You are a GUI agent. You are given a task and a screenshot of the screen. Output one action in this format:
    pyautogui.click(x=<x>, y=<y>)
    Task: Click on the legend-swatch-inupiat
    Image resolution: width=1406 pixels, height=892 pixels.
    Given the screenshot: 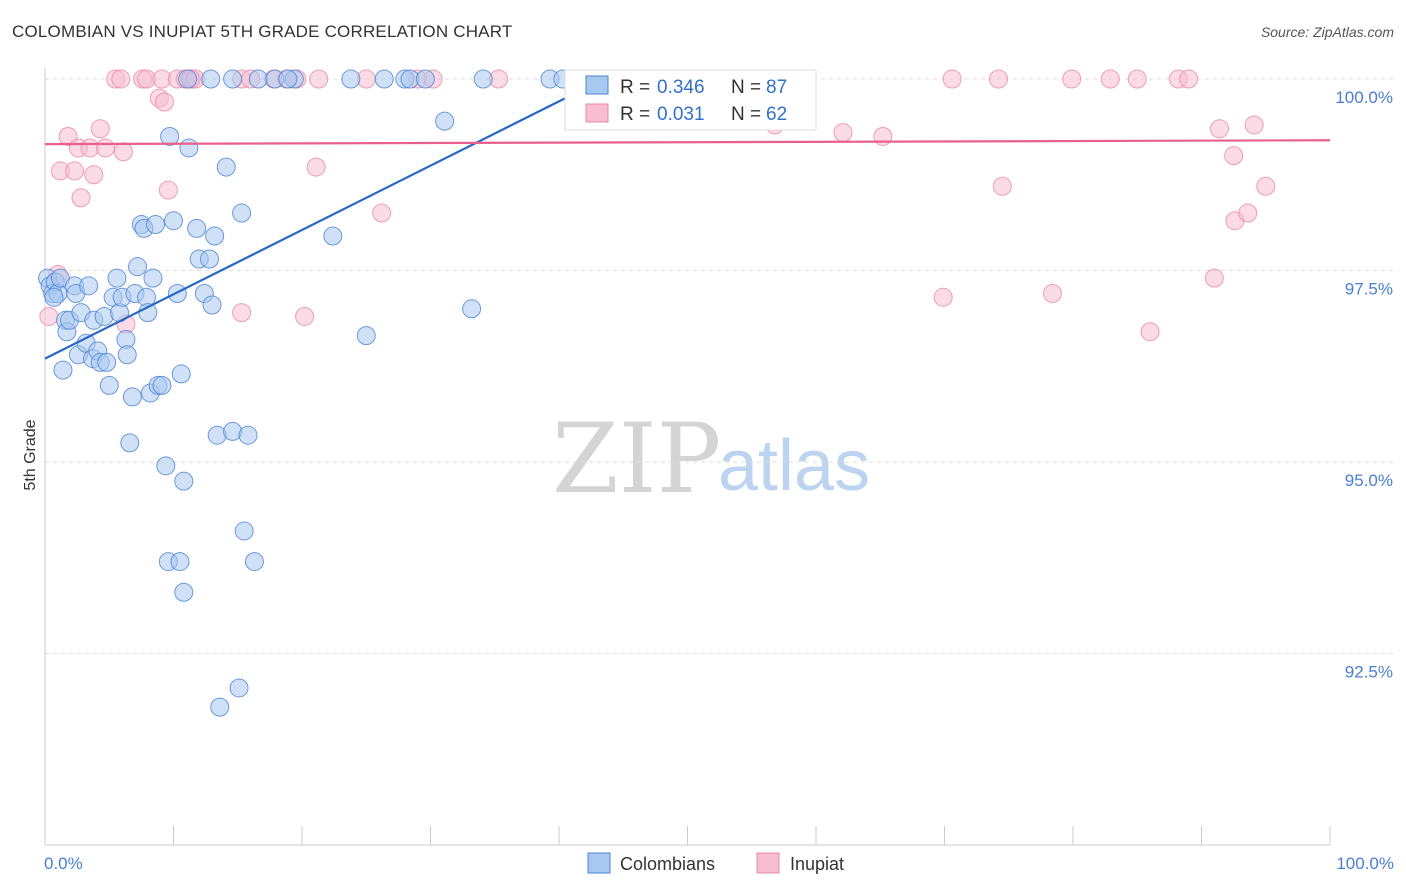 What is the action you would take?
    pyautogui.click(x=768, y=863)
    